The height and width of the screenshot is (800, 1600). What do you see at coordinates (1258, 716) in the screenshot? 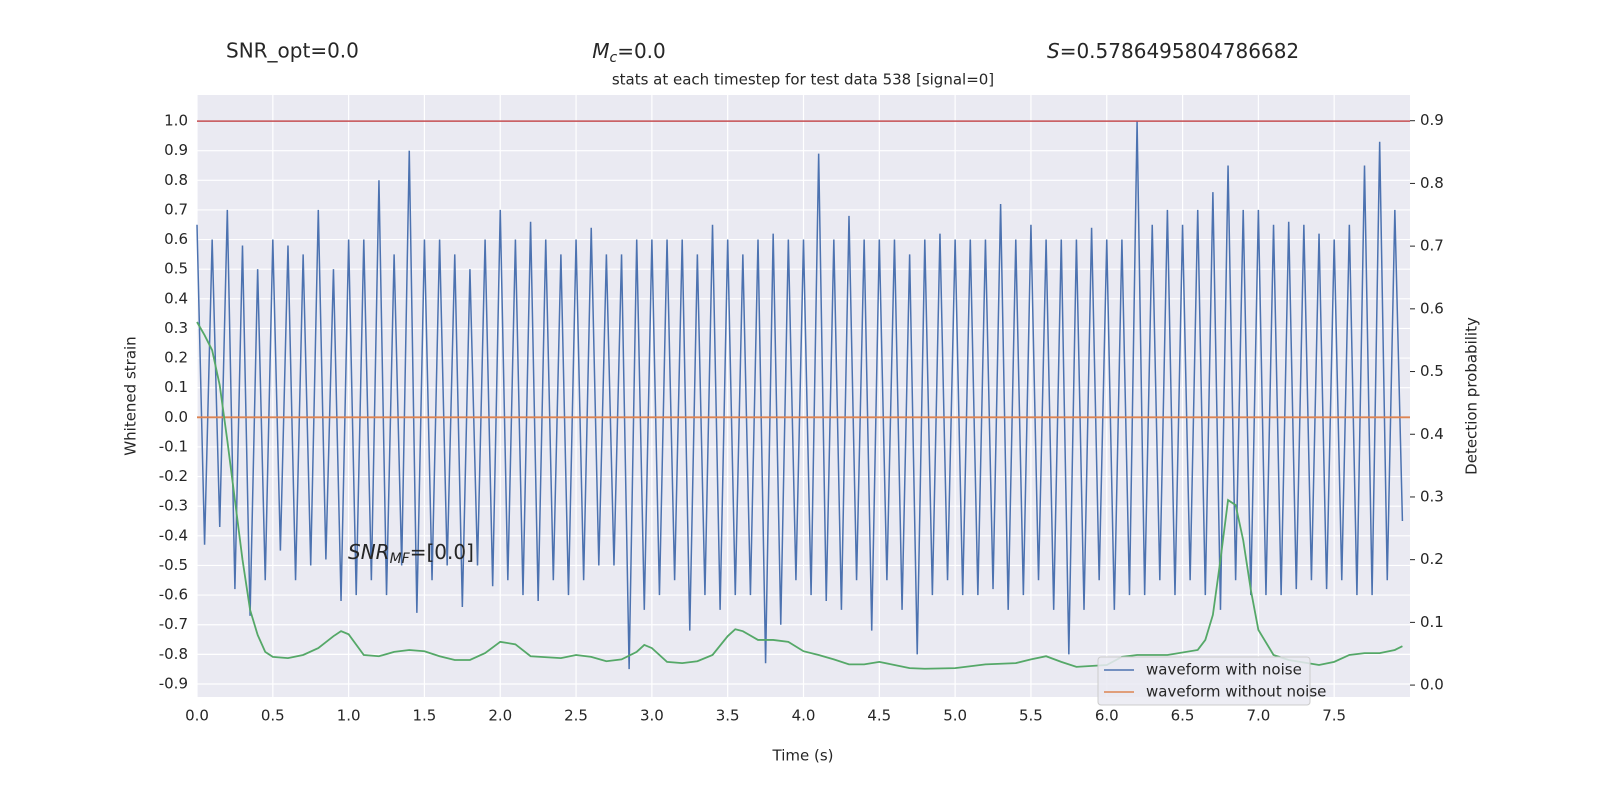
I see `x-tick-label: 7.0` at bounding box center [1258, 716].